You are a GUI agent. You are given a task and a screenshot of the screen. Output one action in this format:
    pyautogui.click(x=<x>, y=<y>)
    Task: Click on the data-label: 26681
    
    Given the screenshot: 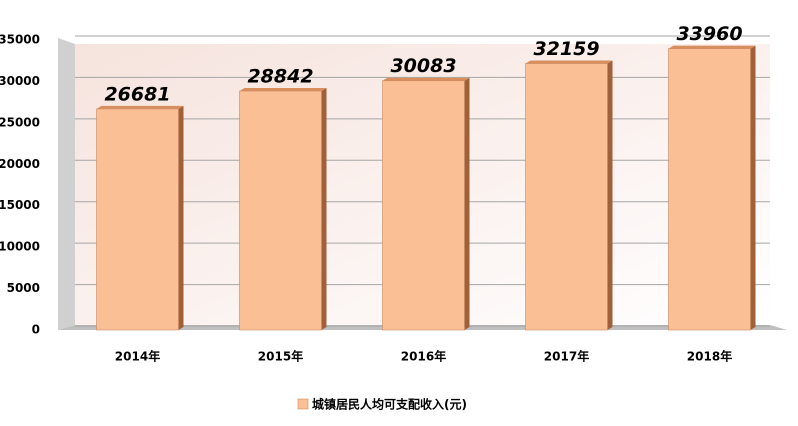 What is the action you would take?
    pyautogui.click(x=137, y=94)
    